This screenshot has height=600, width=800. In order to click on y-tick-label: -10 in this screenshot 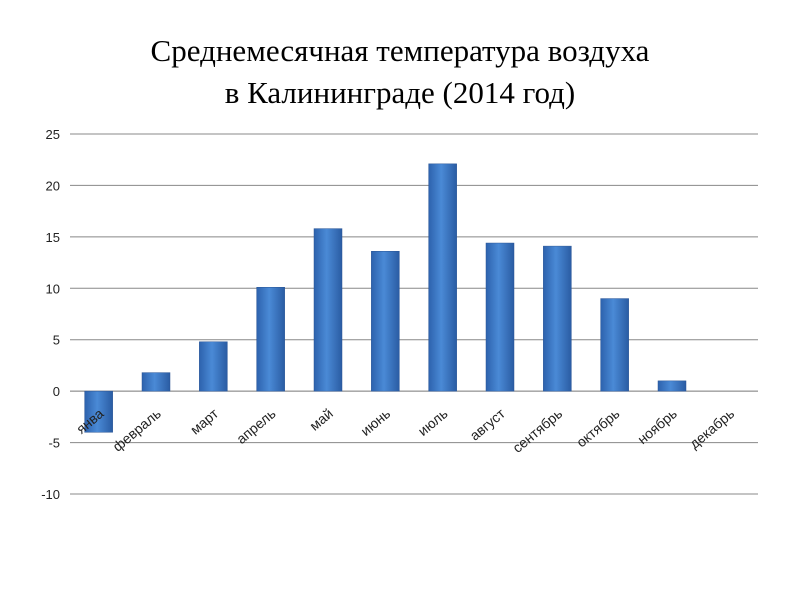, I will do `click(50, 494)`.